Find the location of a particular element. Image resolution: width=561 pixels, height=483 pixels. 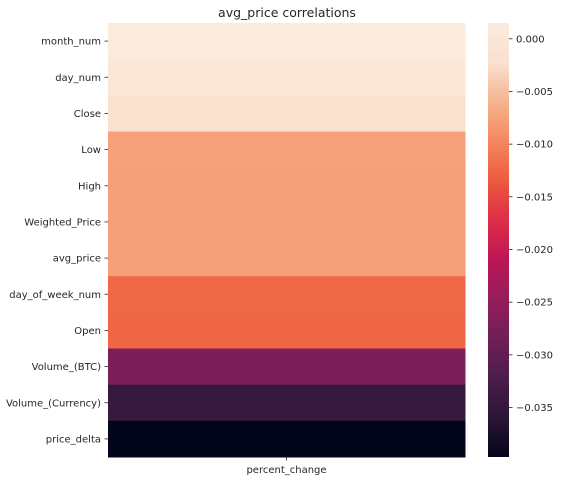

row-label: Weighted_Price is located at coordinates (62, 222).